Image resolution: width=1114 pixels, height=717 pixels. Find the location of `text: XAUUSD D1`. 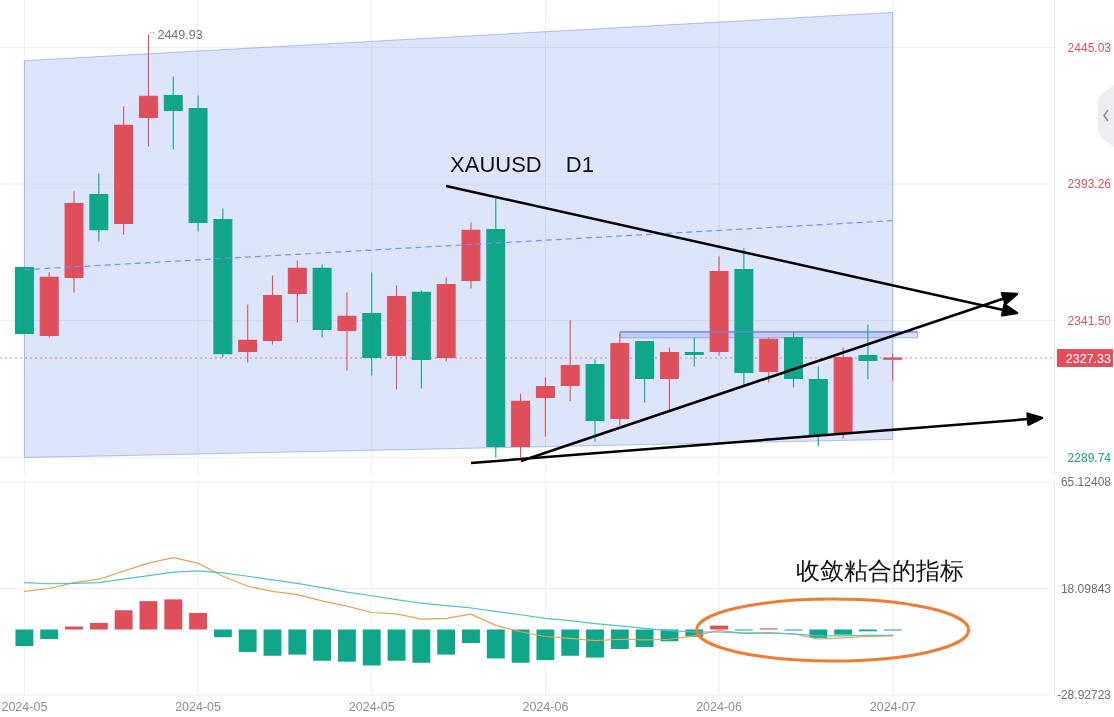

text: XAUUSD D1 is located at coordinates (522, 164).